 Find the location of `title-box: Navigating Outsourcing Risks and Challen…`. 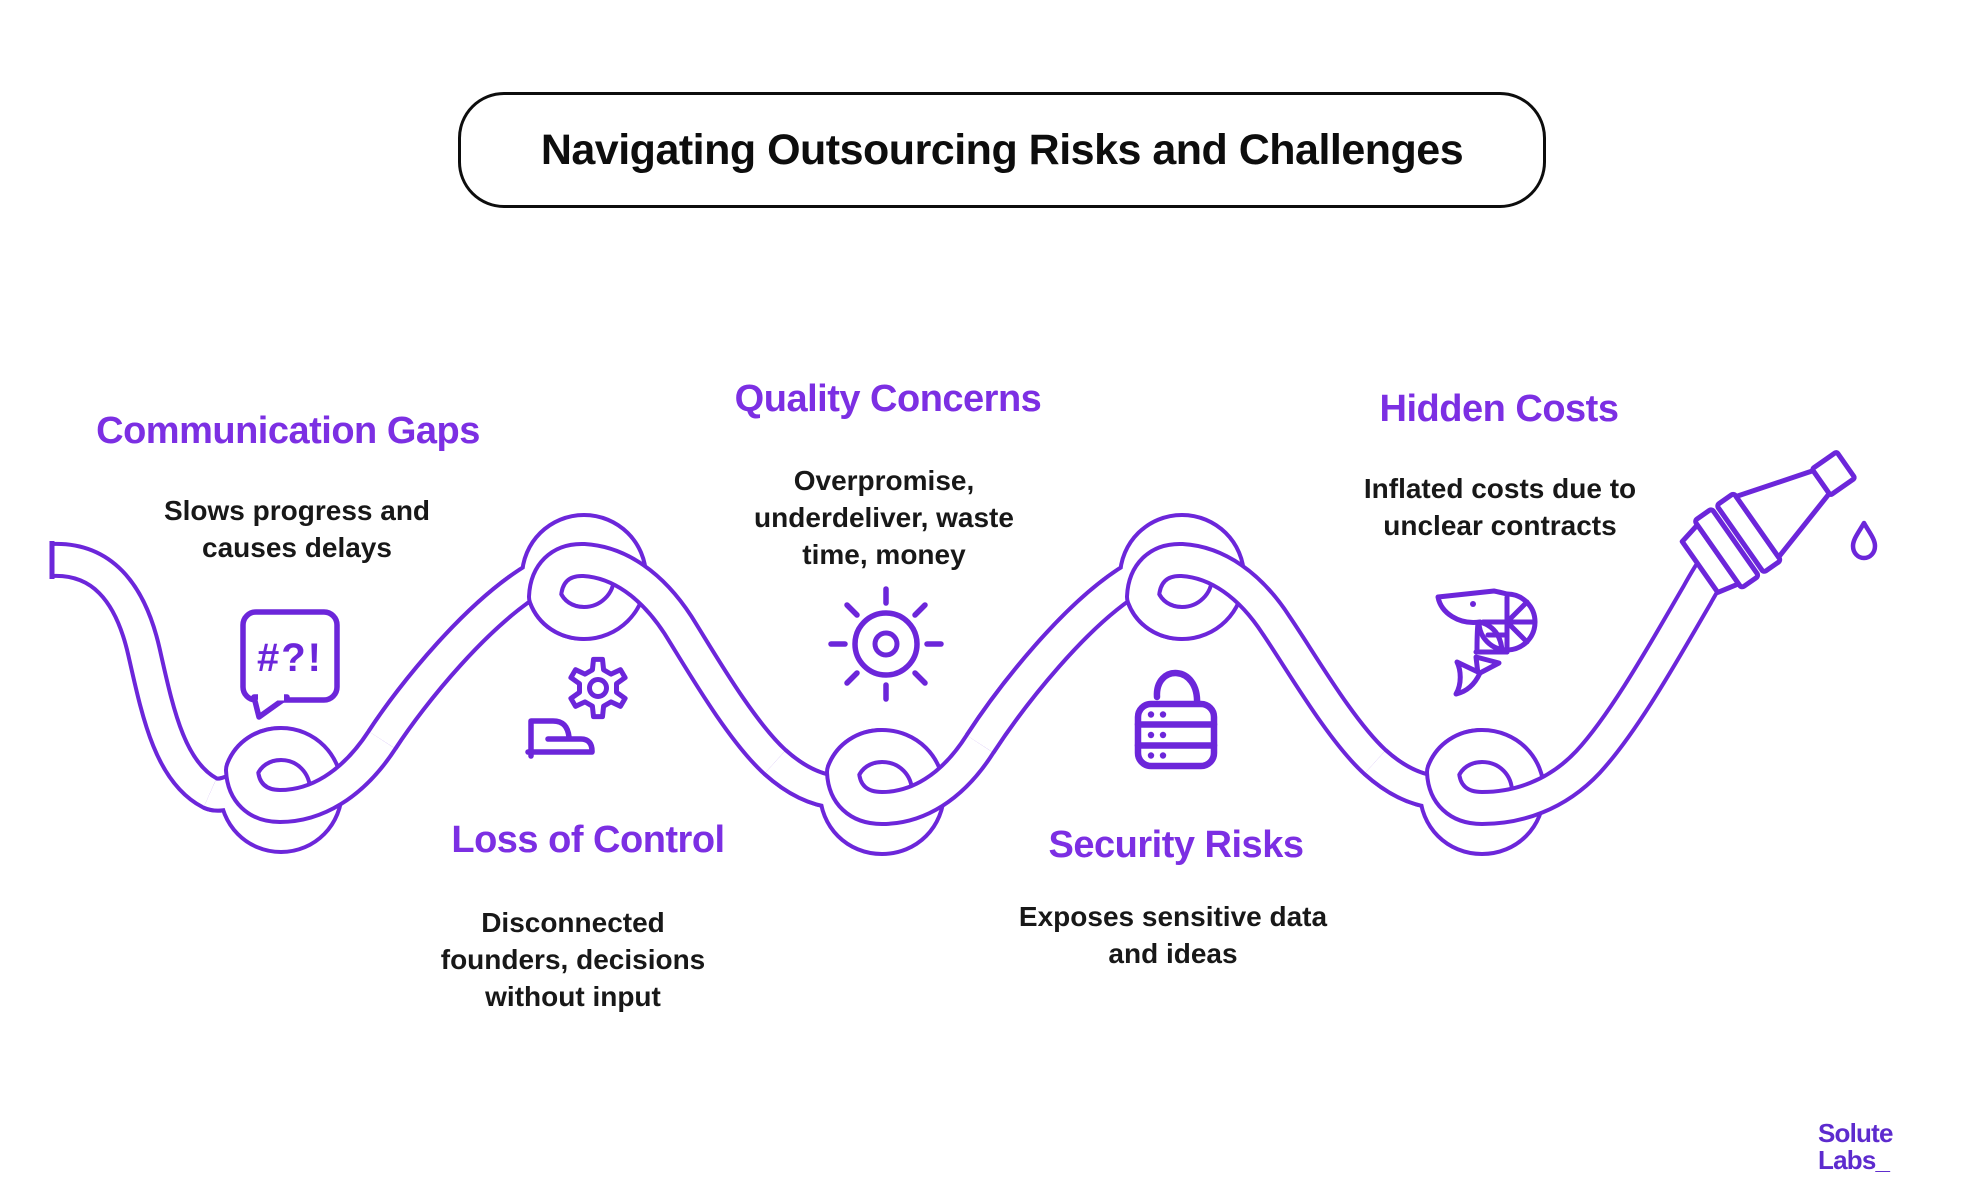

title-box: Navigating Outsourcing Risks and Challen… is located at coordinates (1002, 150).